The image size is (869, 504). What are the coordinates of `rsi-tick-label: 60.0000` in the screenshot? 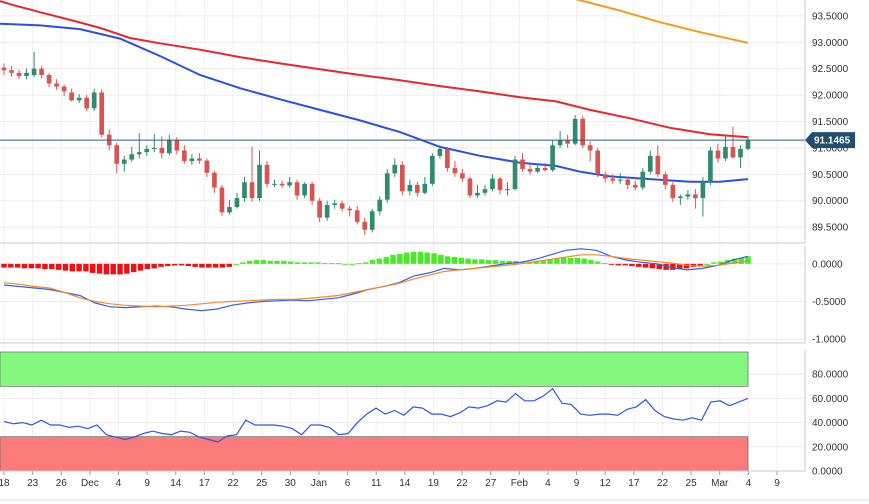 It's located at (830, 399).